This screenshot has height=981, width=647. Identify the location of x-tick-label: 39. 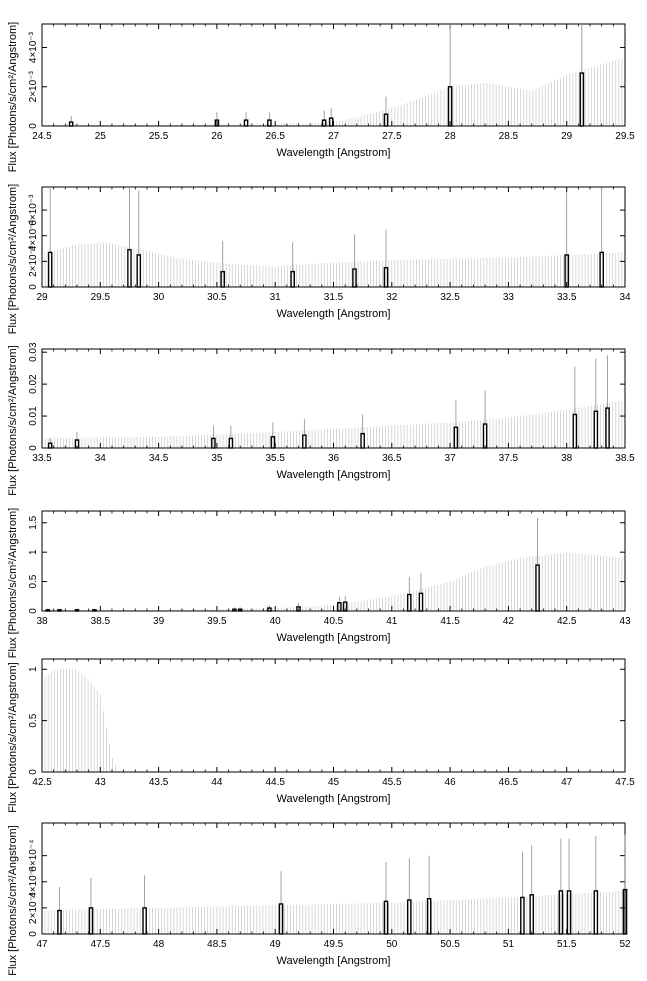
(159, 621).